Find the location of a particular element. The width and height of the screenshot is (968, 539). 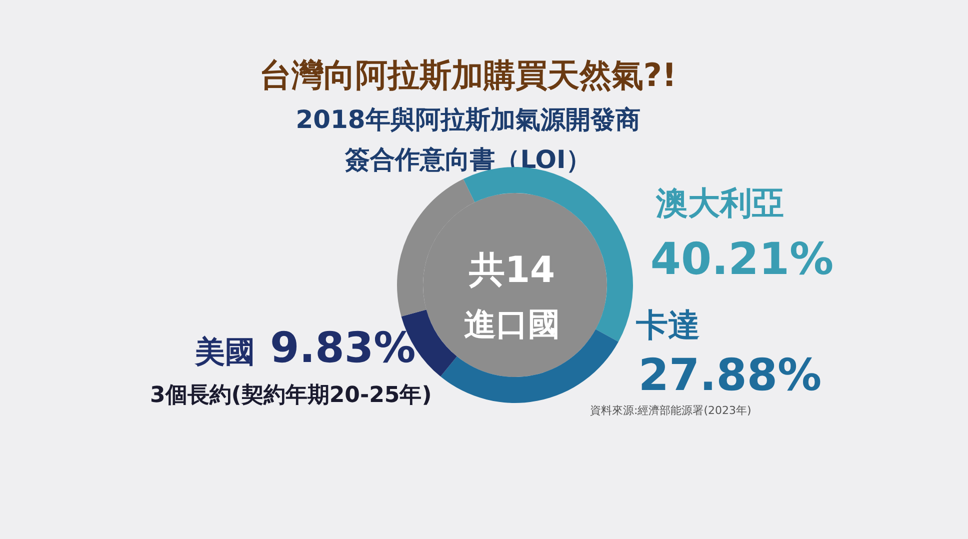

chart-title: 台灣向阿拉斯加購買天然氣?! is located at coordinates (468, 75).